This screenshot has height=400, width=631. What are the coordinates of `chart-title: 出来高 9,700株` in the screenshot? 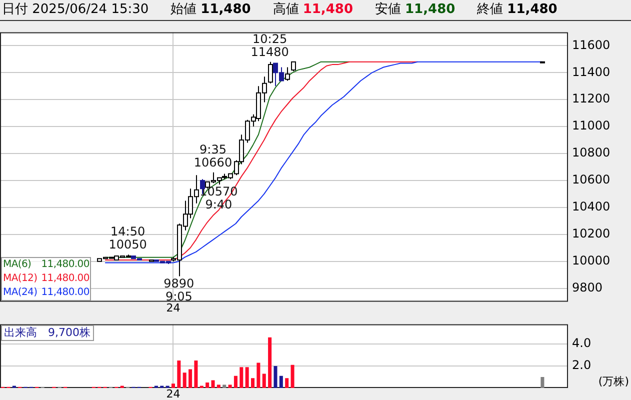 It's located at (47, 333).